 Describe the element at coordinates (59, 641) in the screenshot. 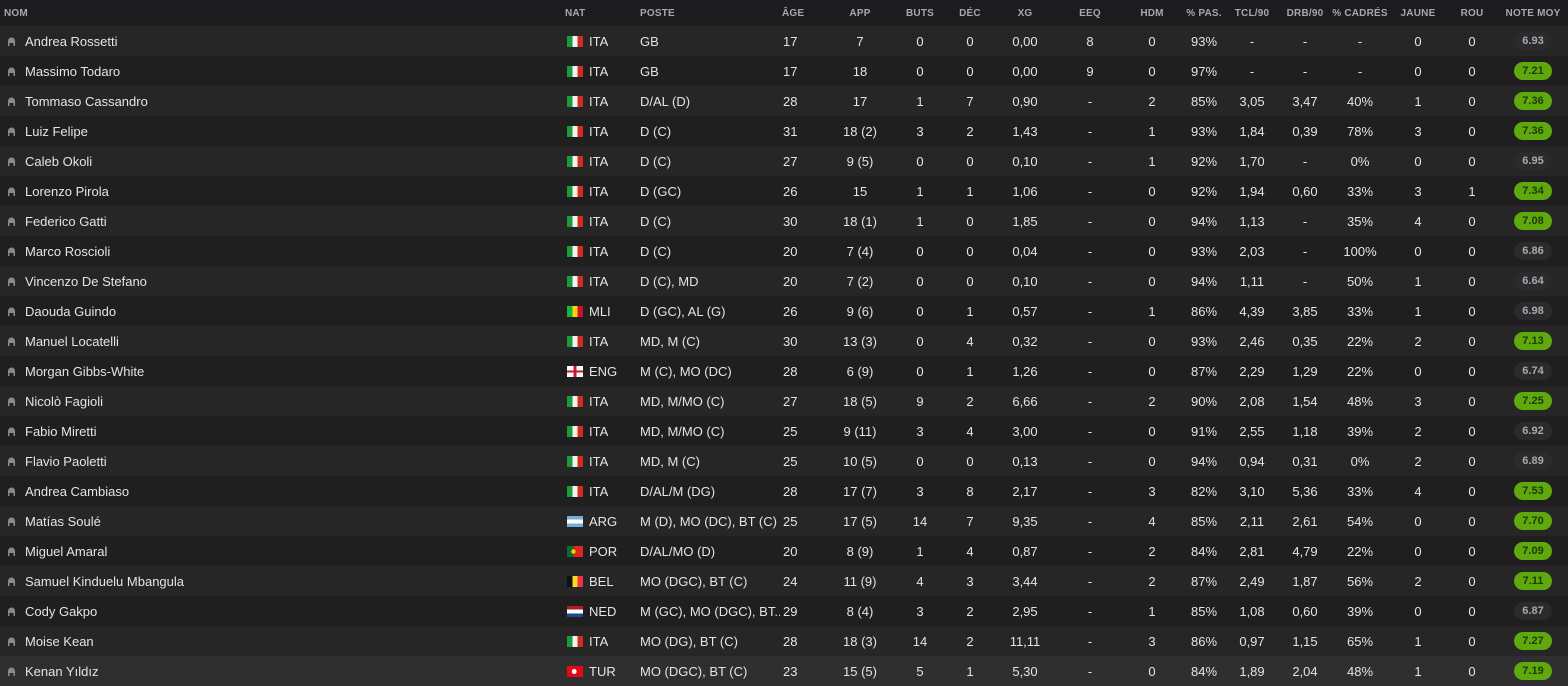

I see `player-name: Moise Kean` at that location.